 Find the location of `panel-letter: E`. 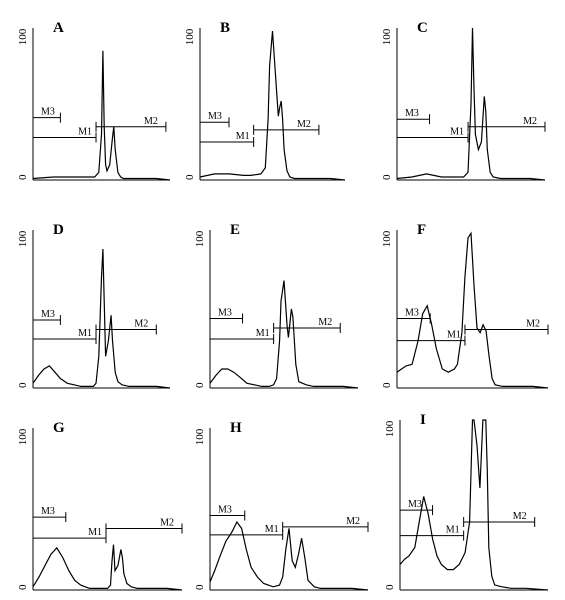

panel-letter: E is located at coordinates (235, 230).